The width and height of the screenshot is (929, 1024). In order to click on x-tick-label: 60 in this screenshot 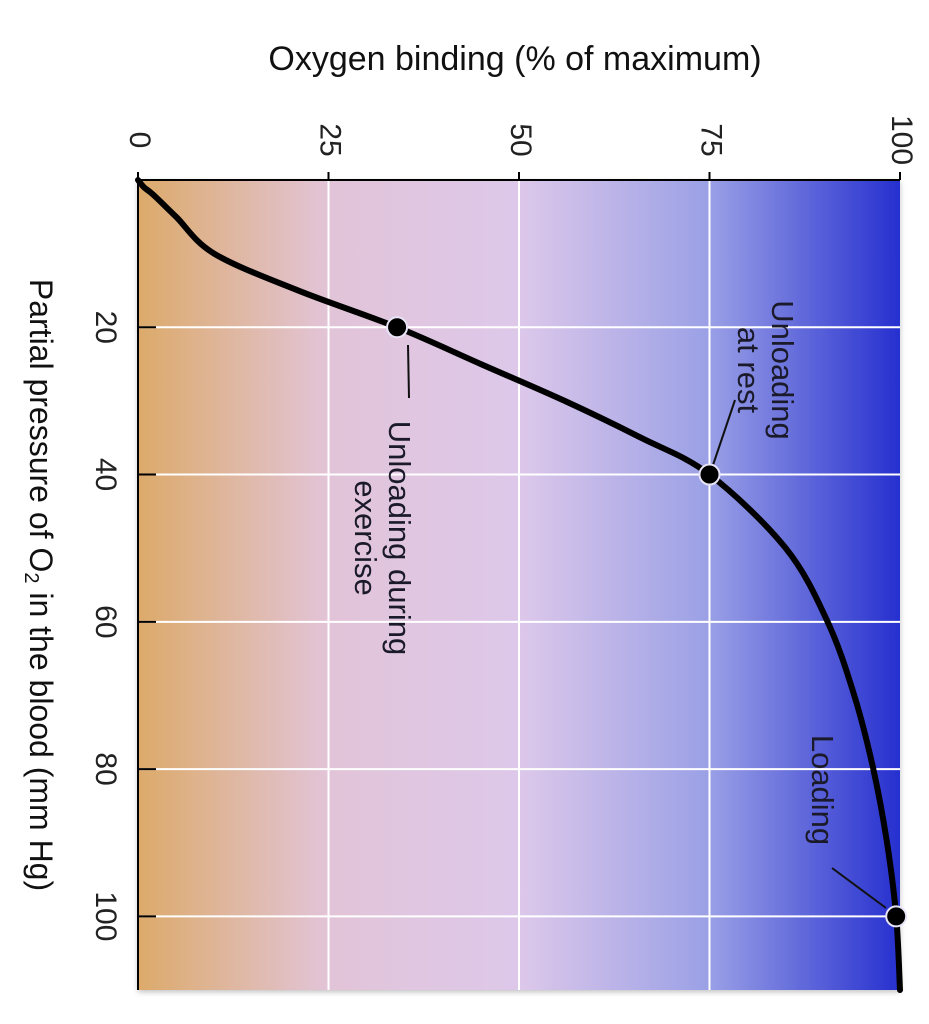, I will do `click(105, 621)`.